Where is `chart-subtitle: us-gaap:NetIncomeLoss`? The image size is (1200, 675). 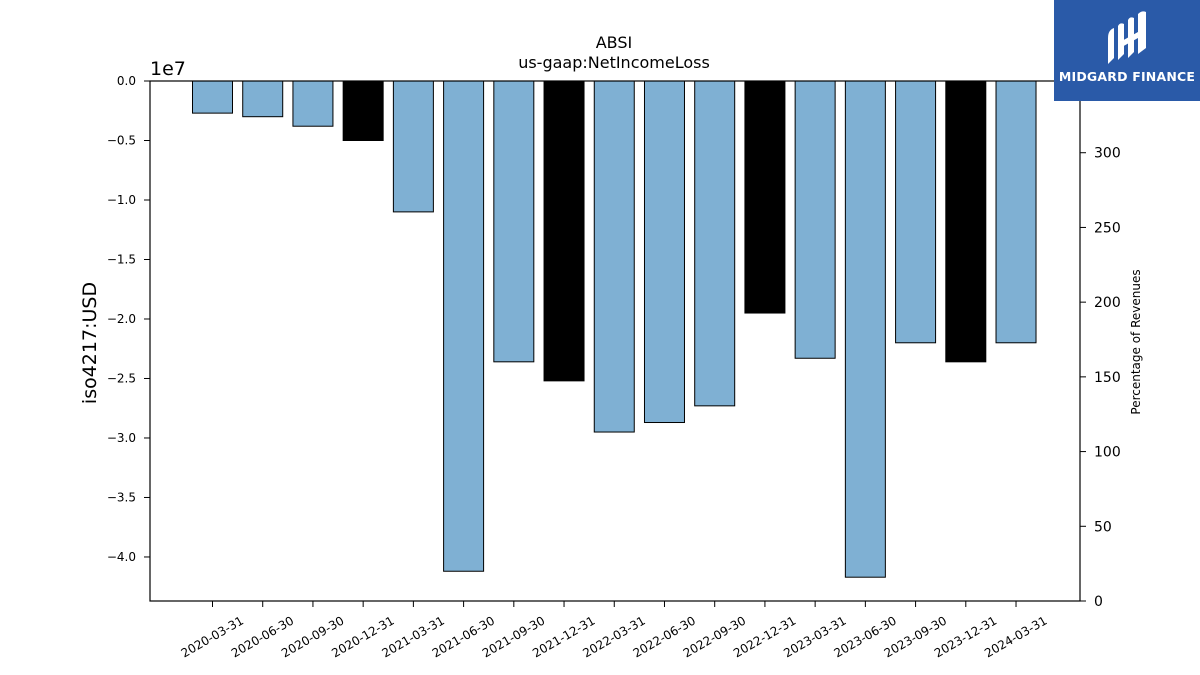 chart-subtitle: us-gaap:NetIncomeLoss is located at coordinates (614, 62).